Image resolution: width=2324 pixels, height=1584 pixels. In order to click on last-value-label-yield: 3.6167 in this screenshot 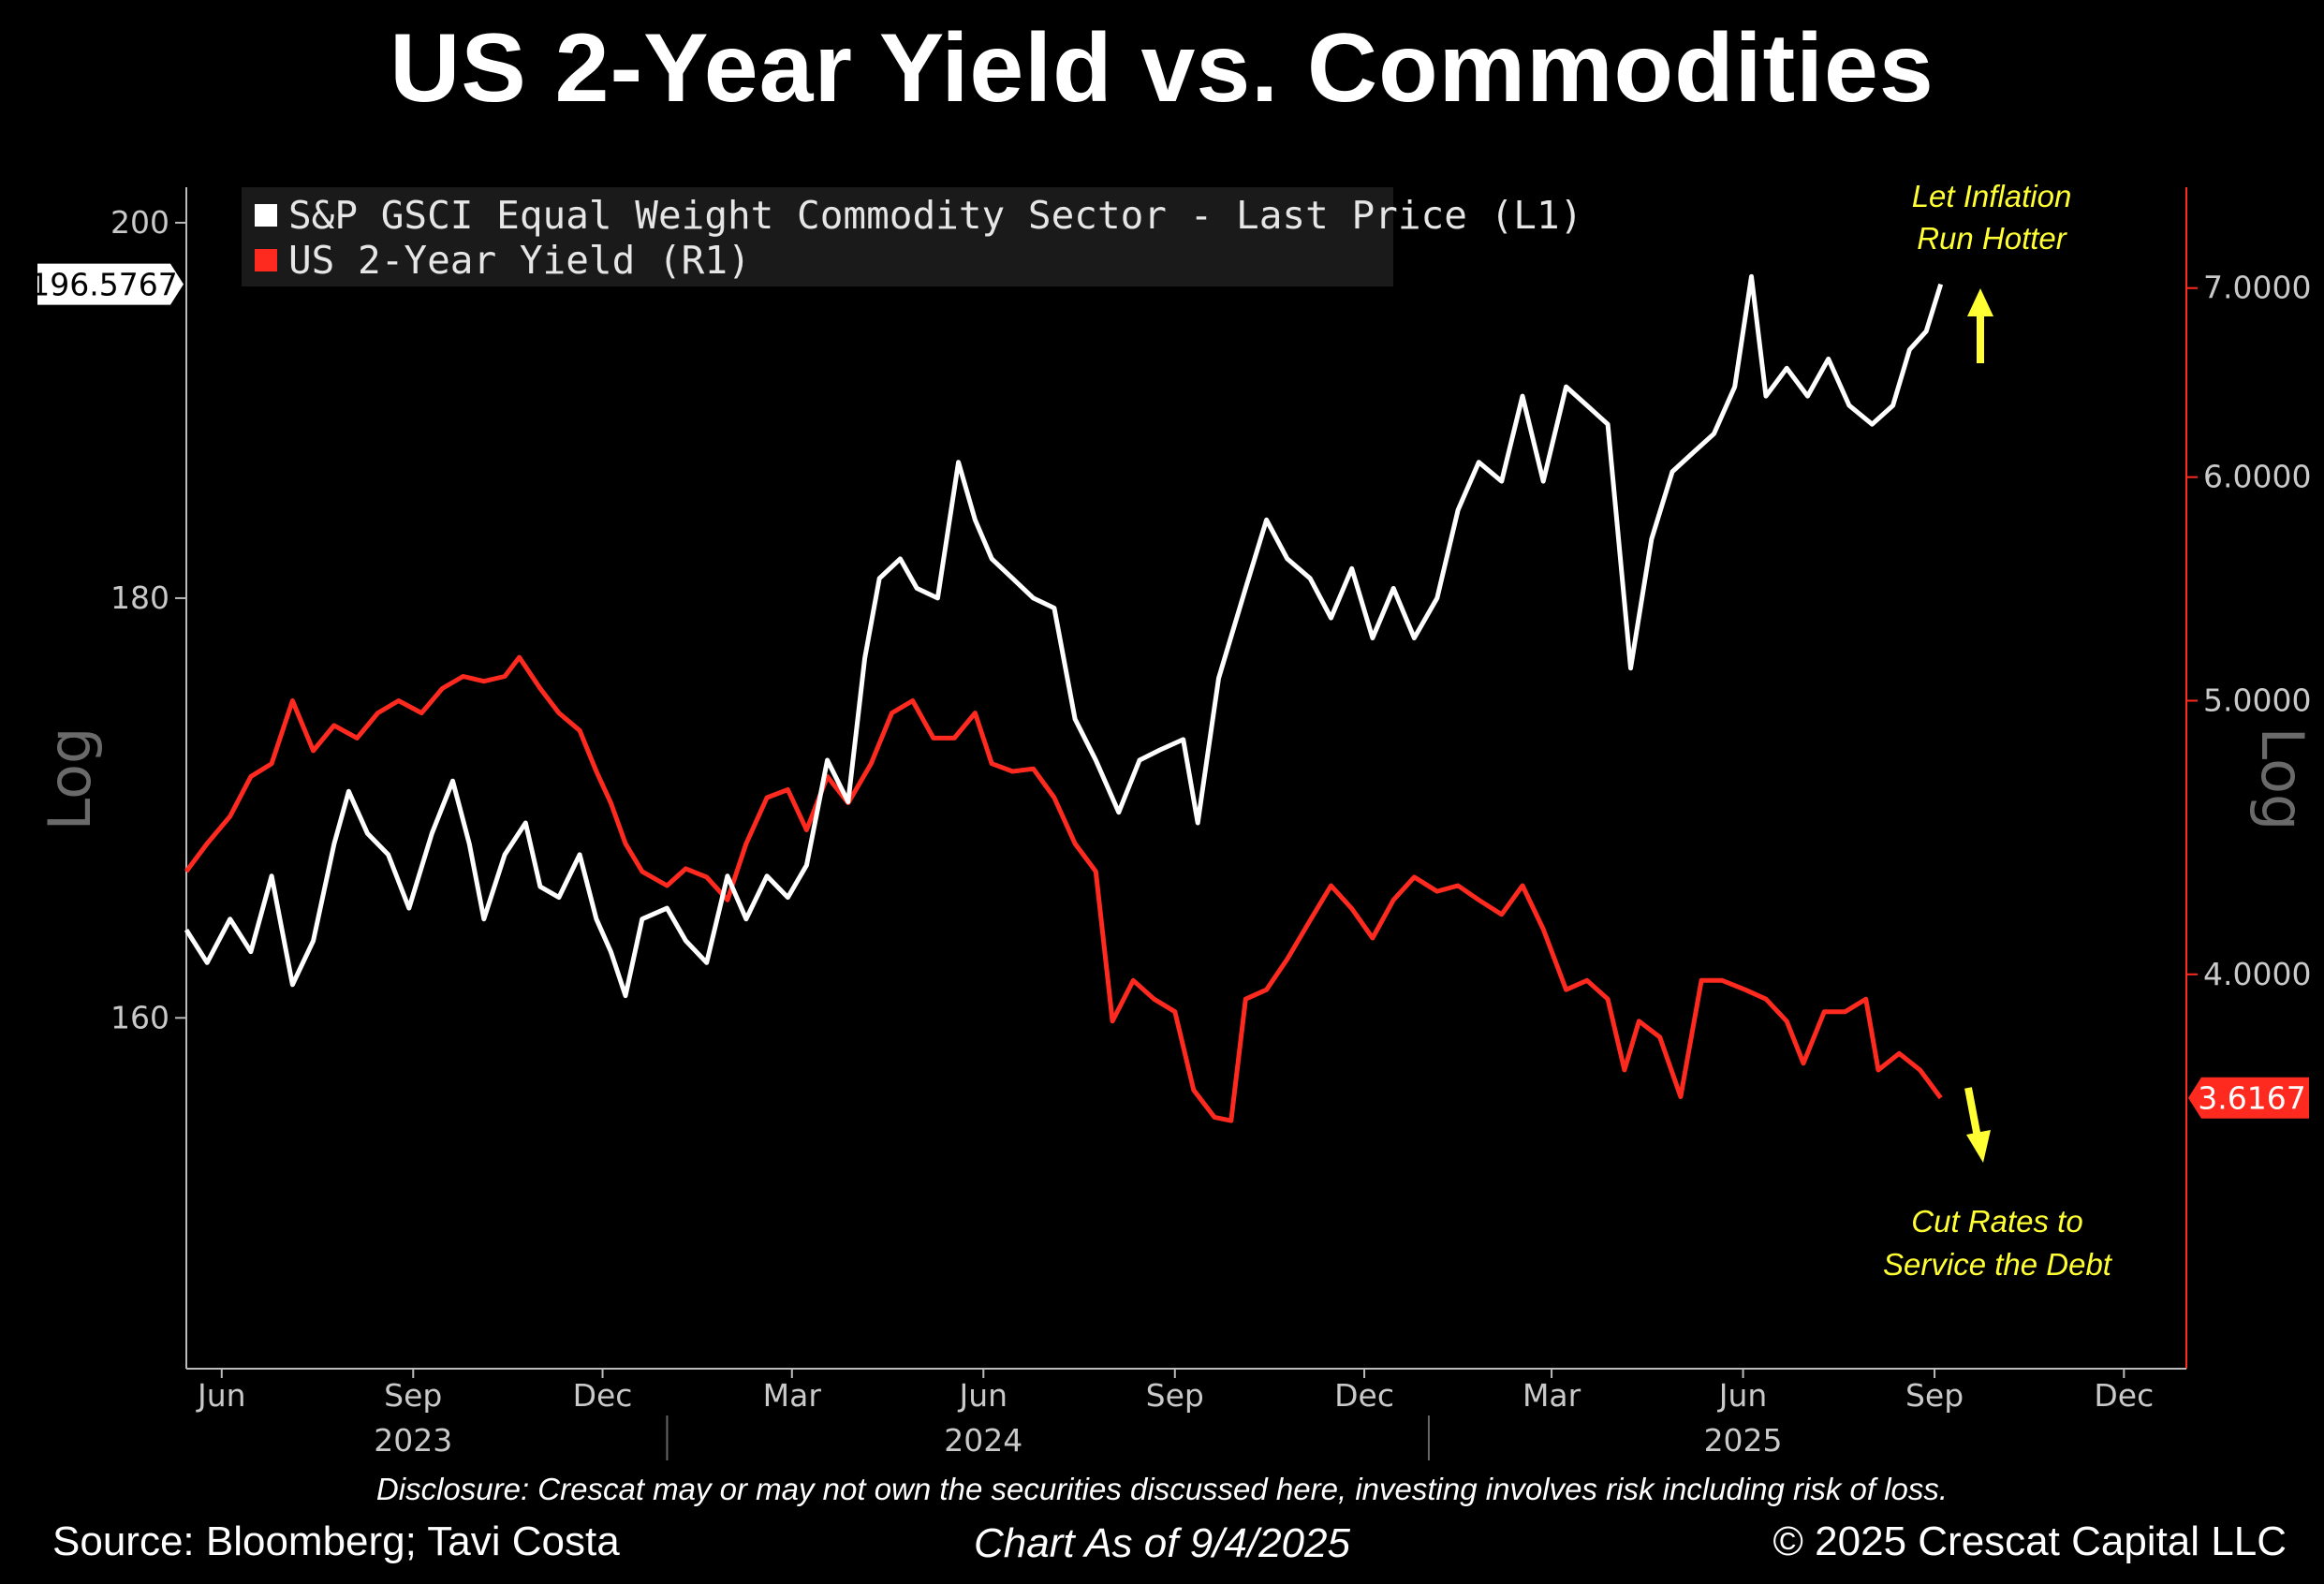, I will do `click(2251, 1098)`.